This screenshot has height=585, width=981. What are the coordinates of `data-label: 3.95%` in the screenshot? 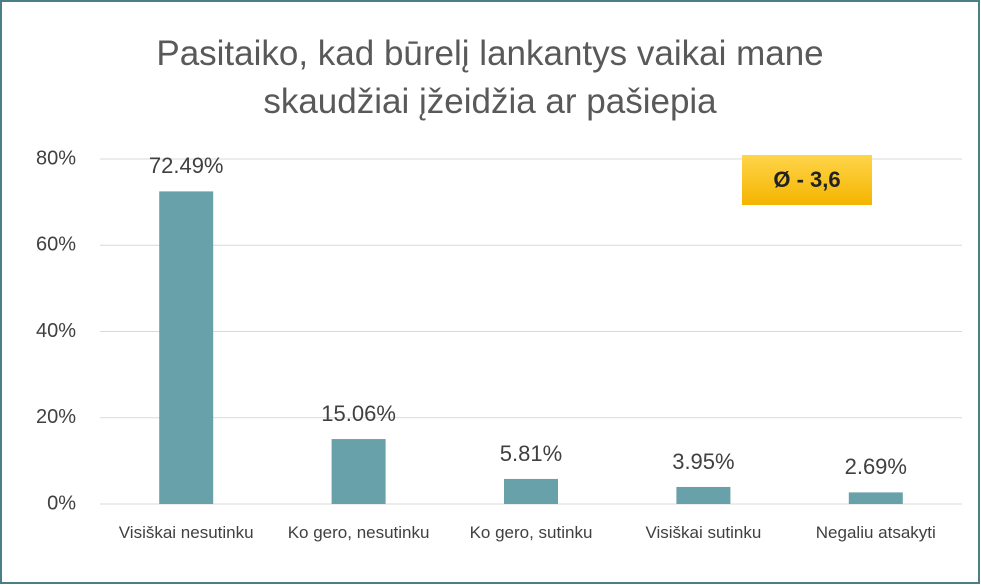 It's located at (703, 461).